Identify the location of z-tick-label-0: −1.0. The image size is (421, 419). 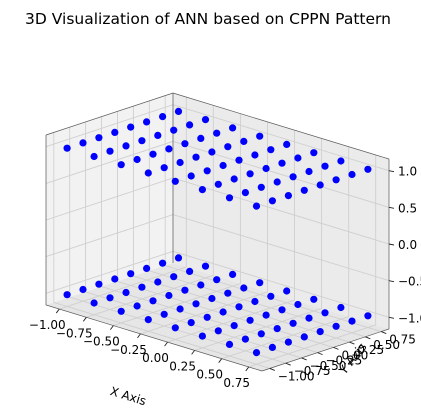
(409, 318).